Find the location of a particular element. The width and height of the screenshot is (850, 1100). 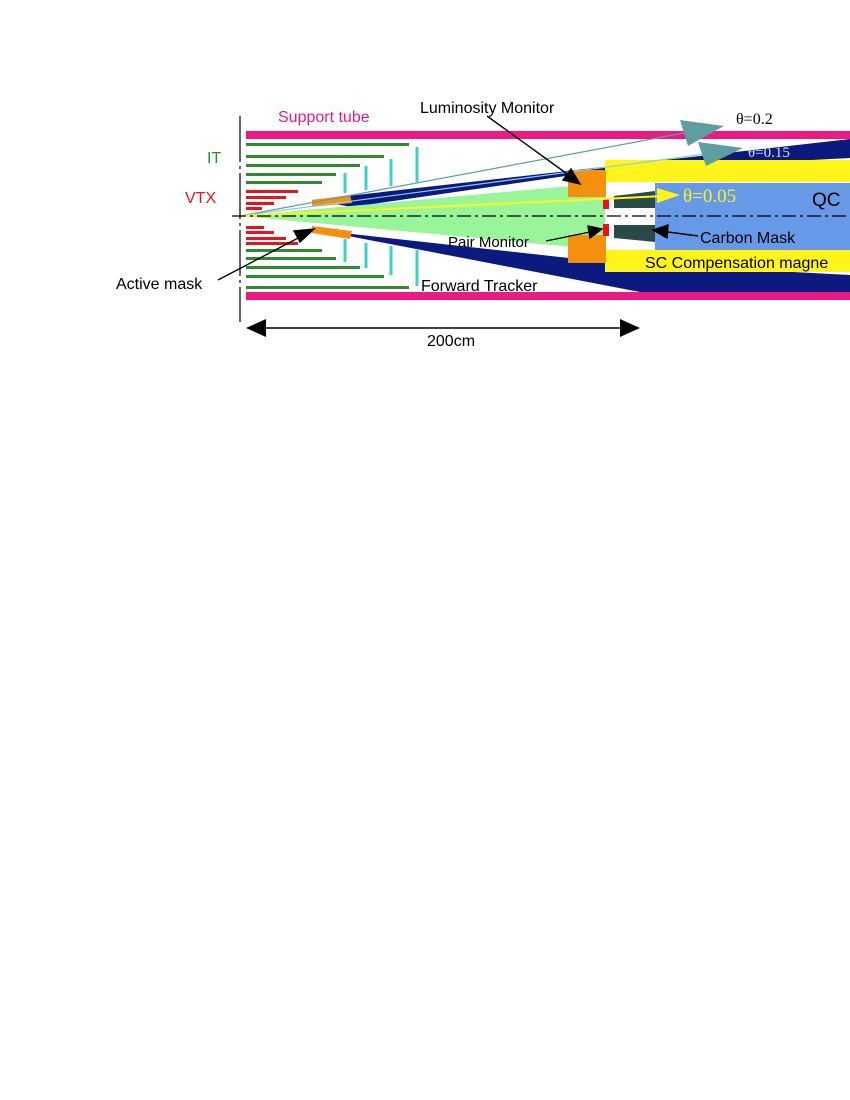

theta-005-line is located at coordinates (452, 206).